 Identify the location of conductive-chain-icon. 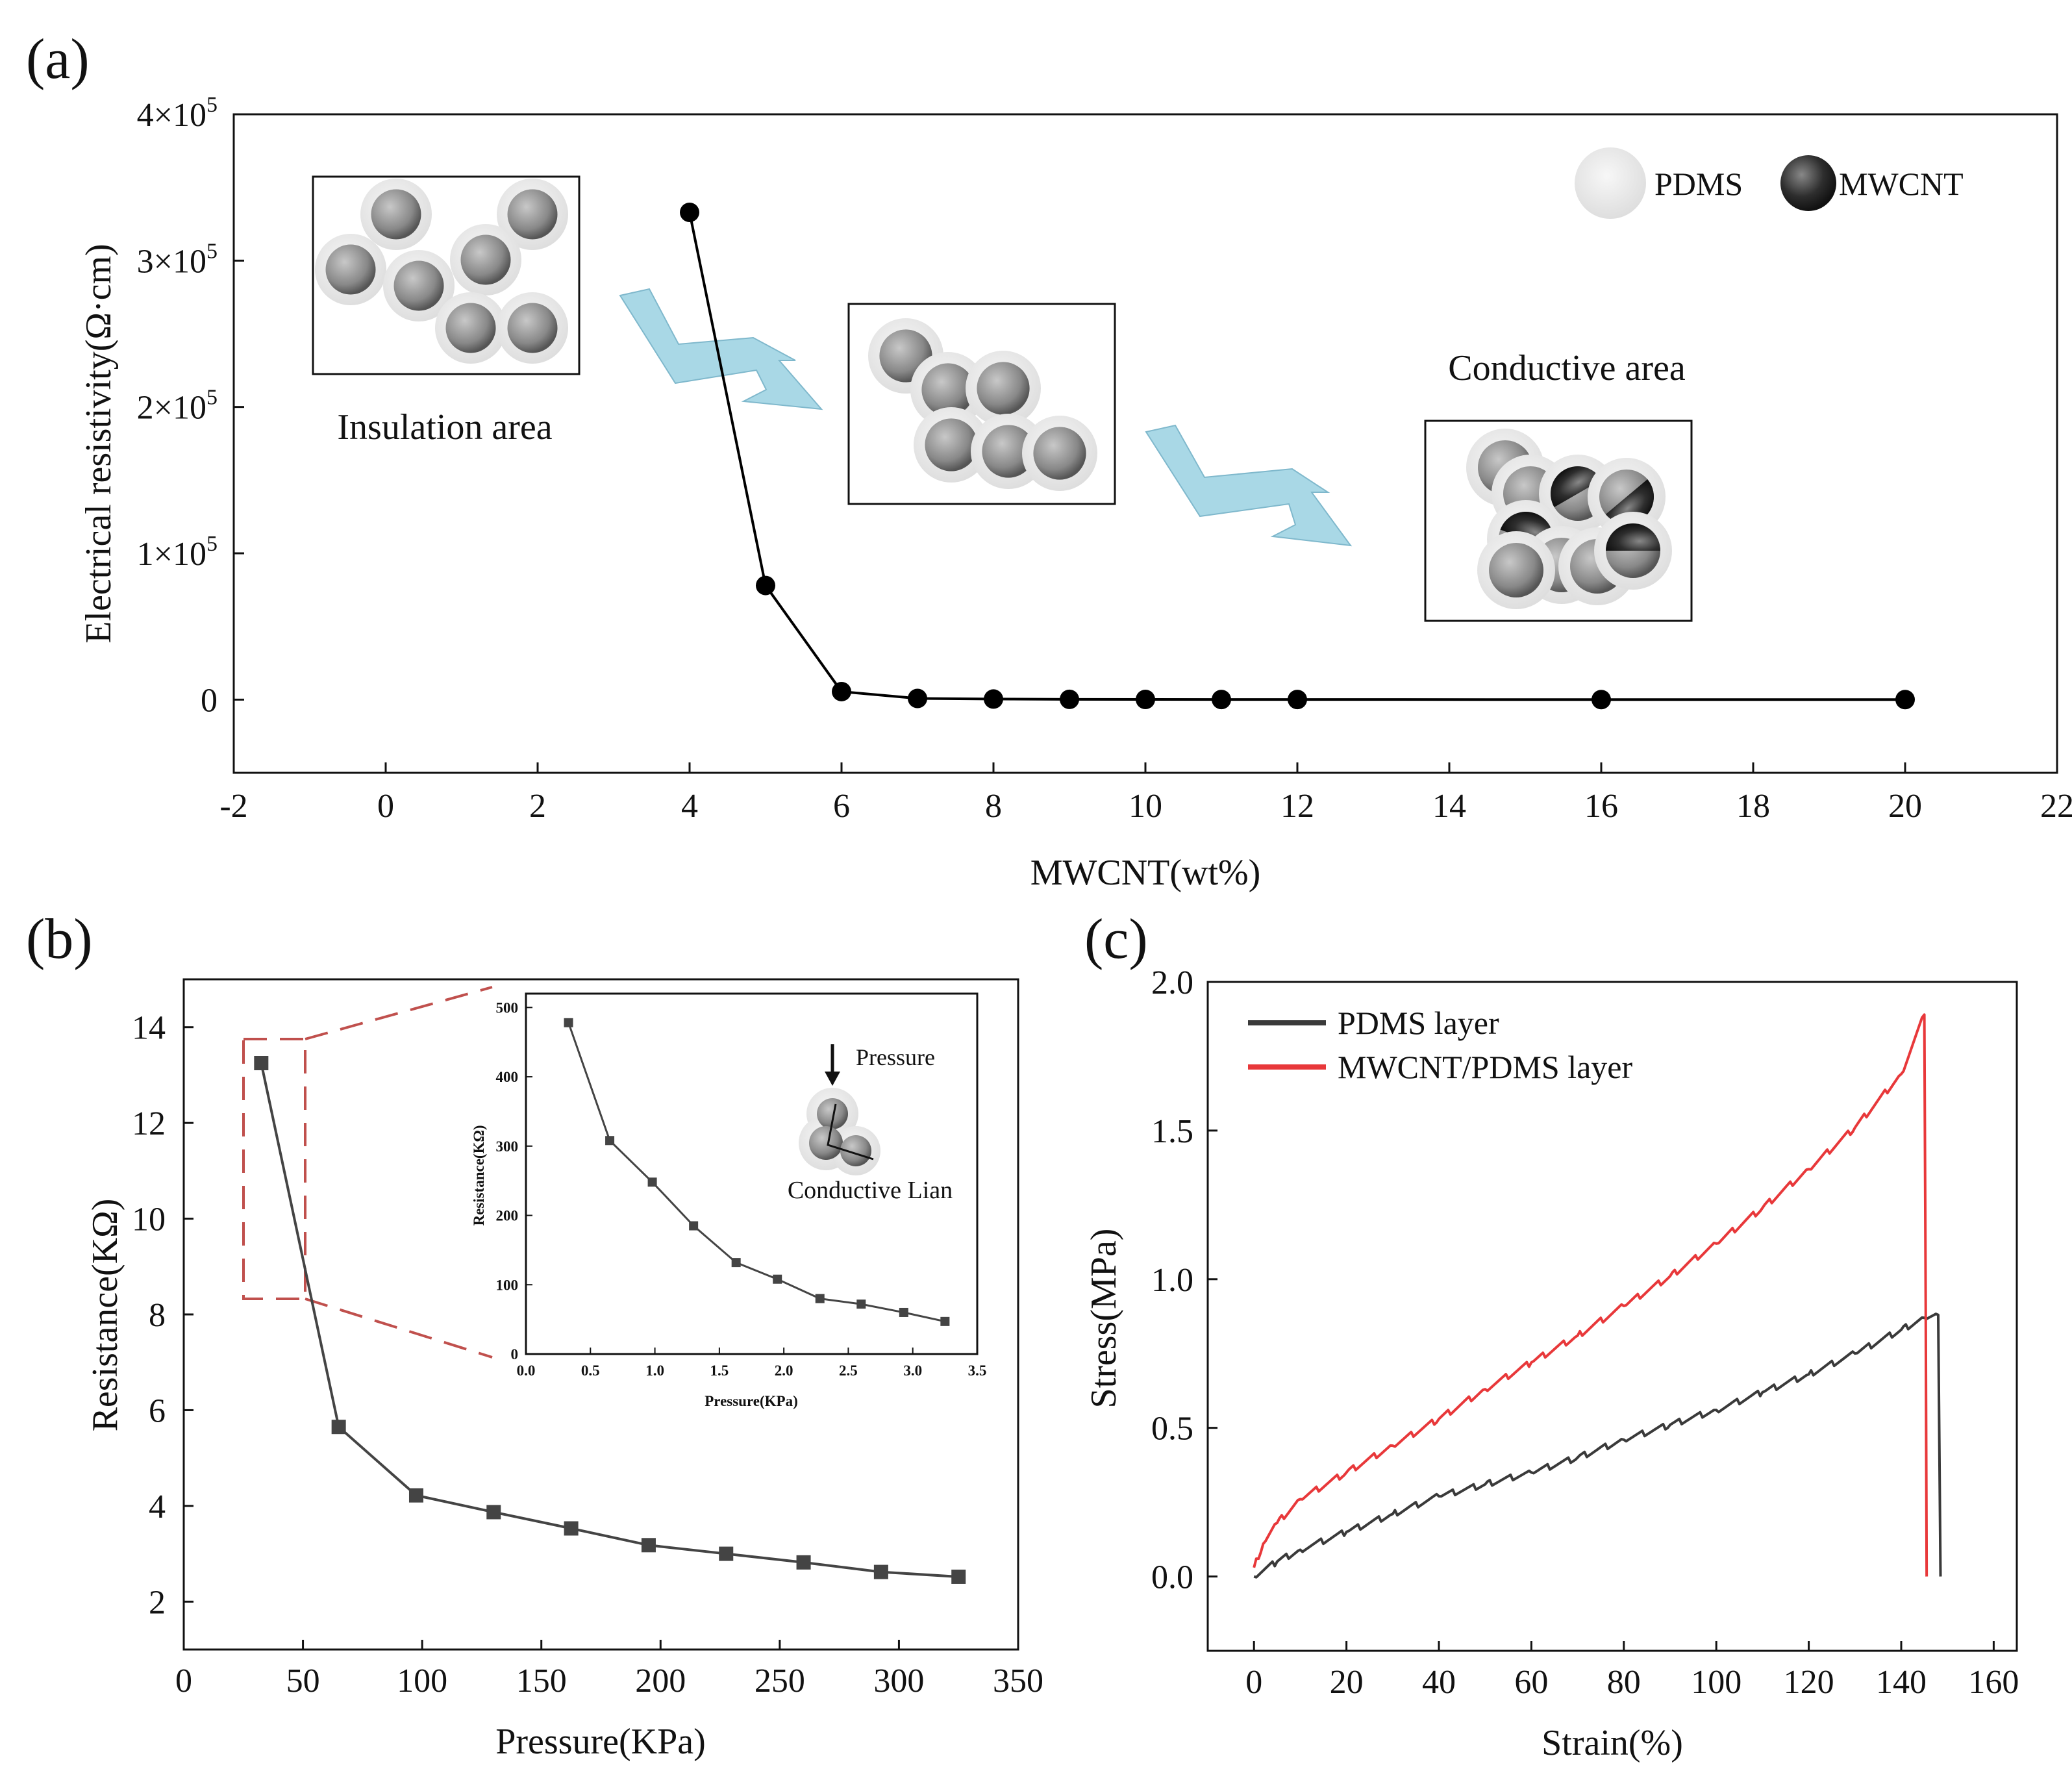
(839, 1132).